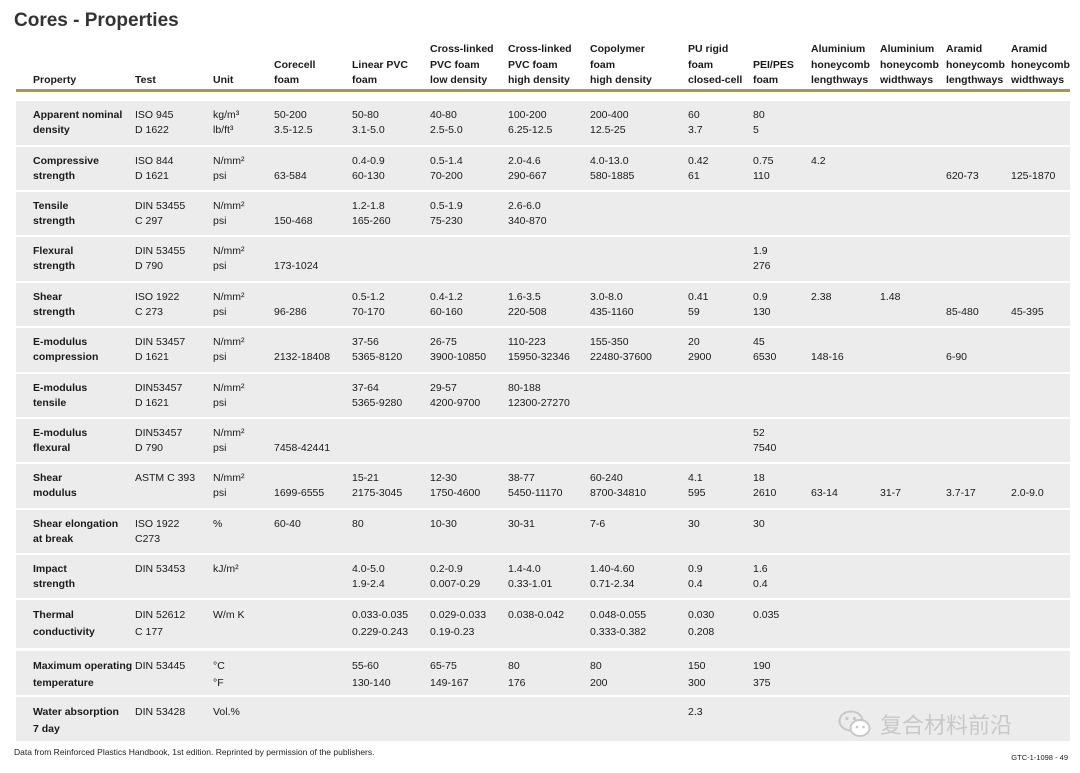 This screenshot has width=1080, height=773. Describe the element at coordinates (371, 674) in the screenshot. I see `cell-linear-pvc: 55-60 130-140` at that location.